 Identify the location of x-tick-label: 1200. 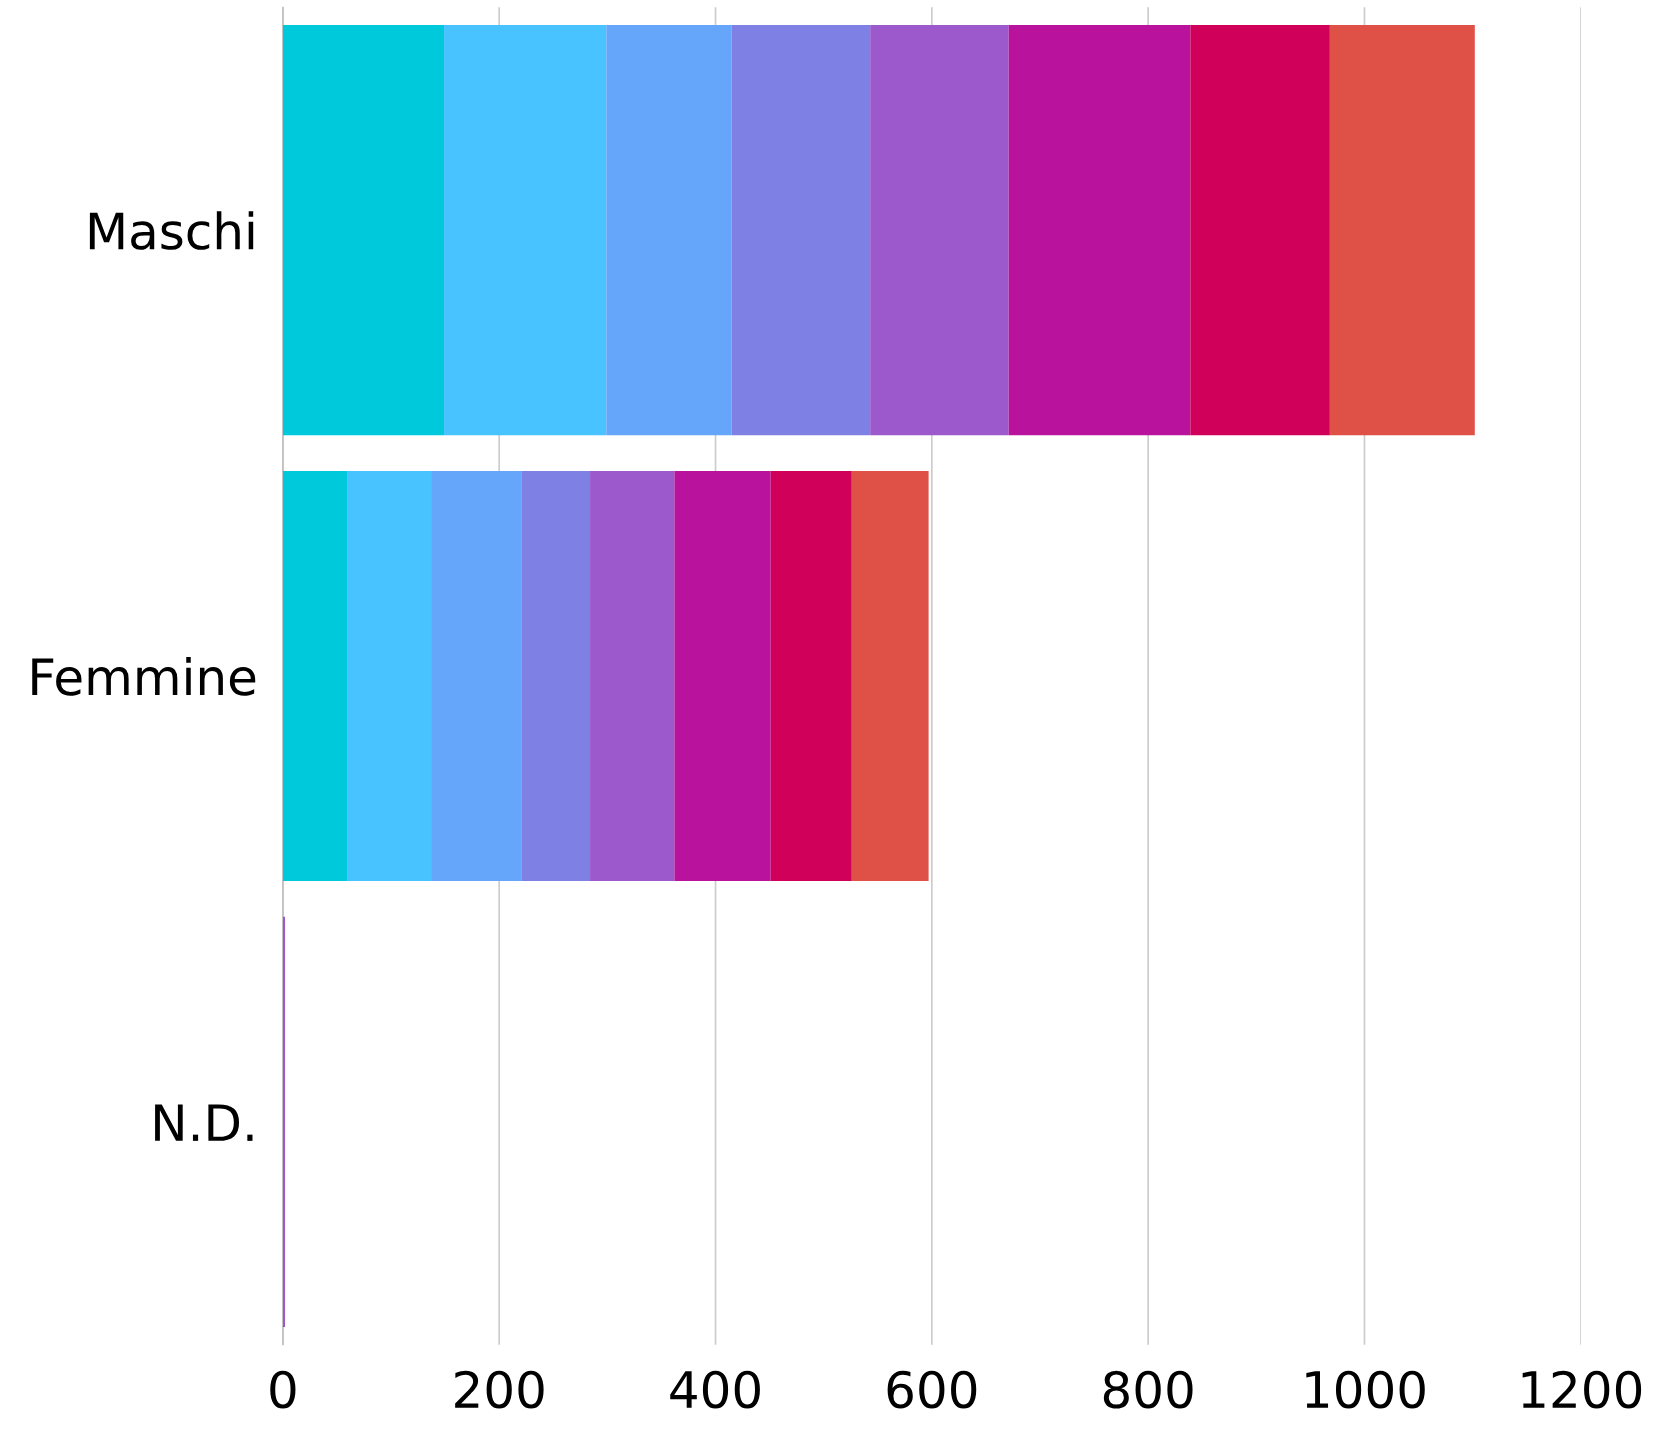
(1582, 1389).